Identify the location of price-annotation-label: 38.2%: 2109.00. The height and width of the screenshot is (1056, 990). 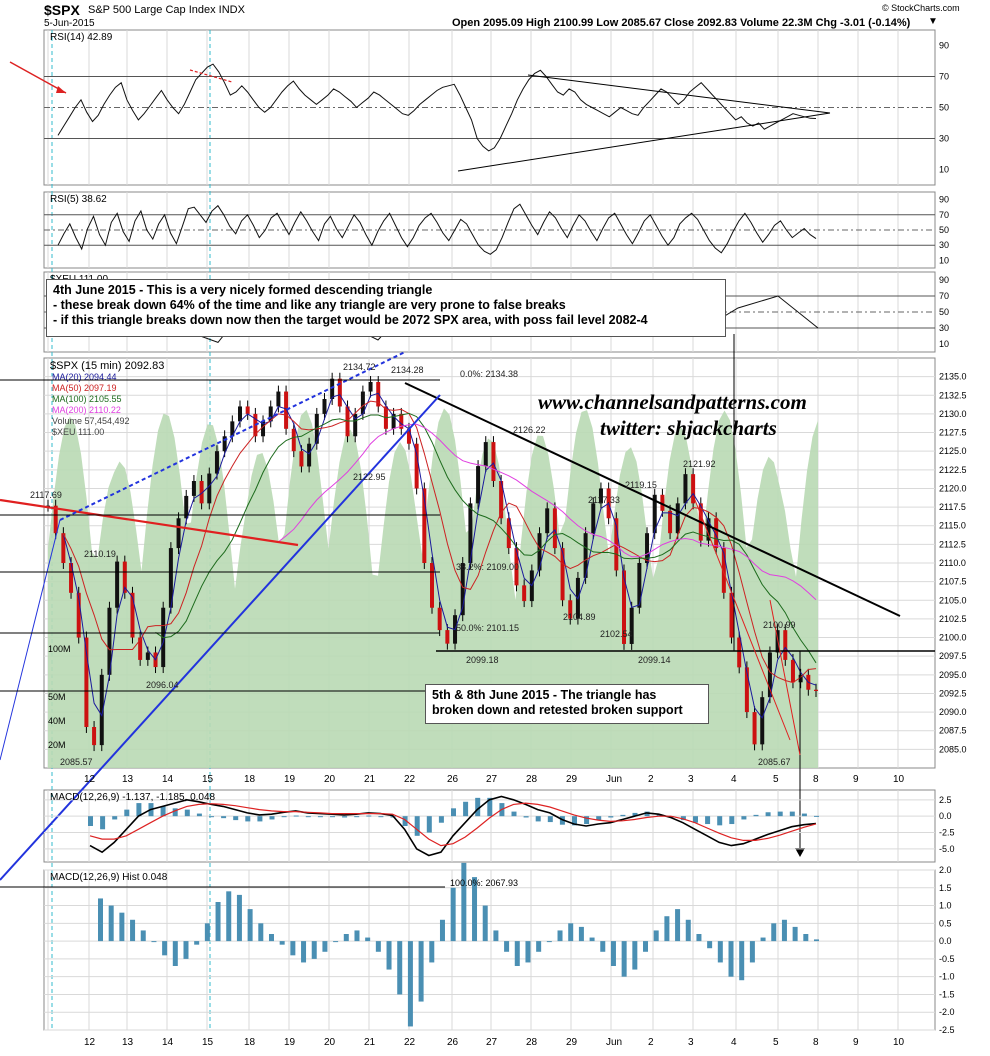
(487, 567).